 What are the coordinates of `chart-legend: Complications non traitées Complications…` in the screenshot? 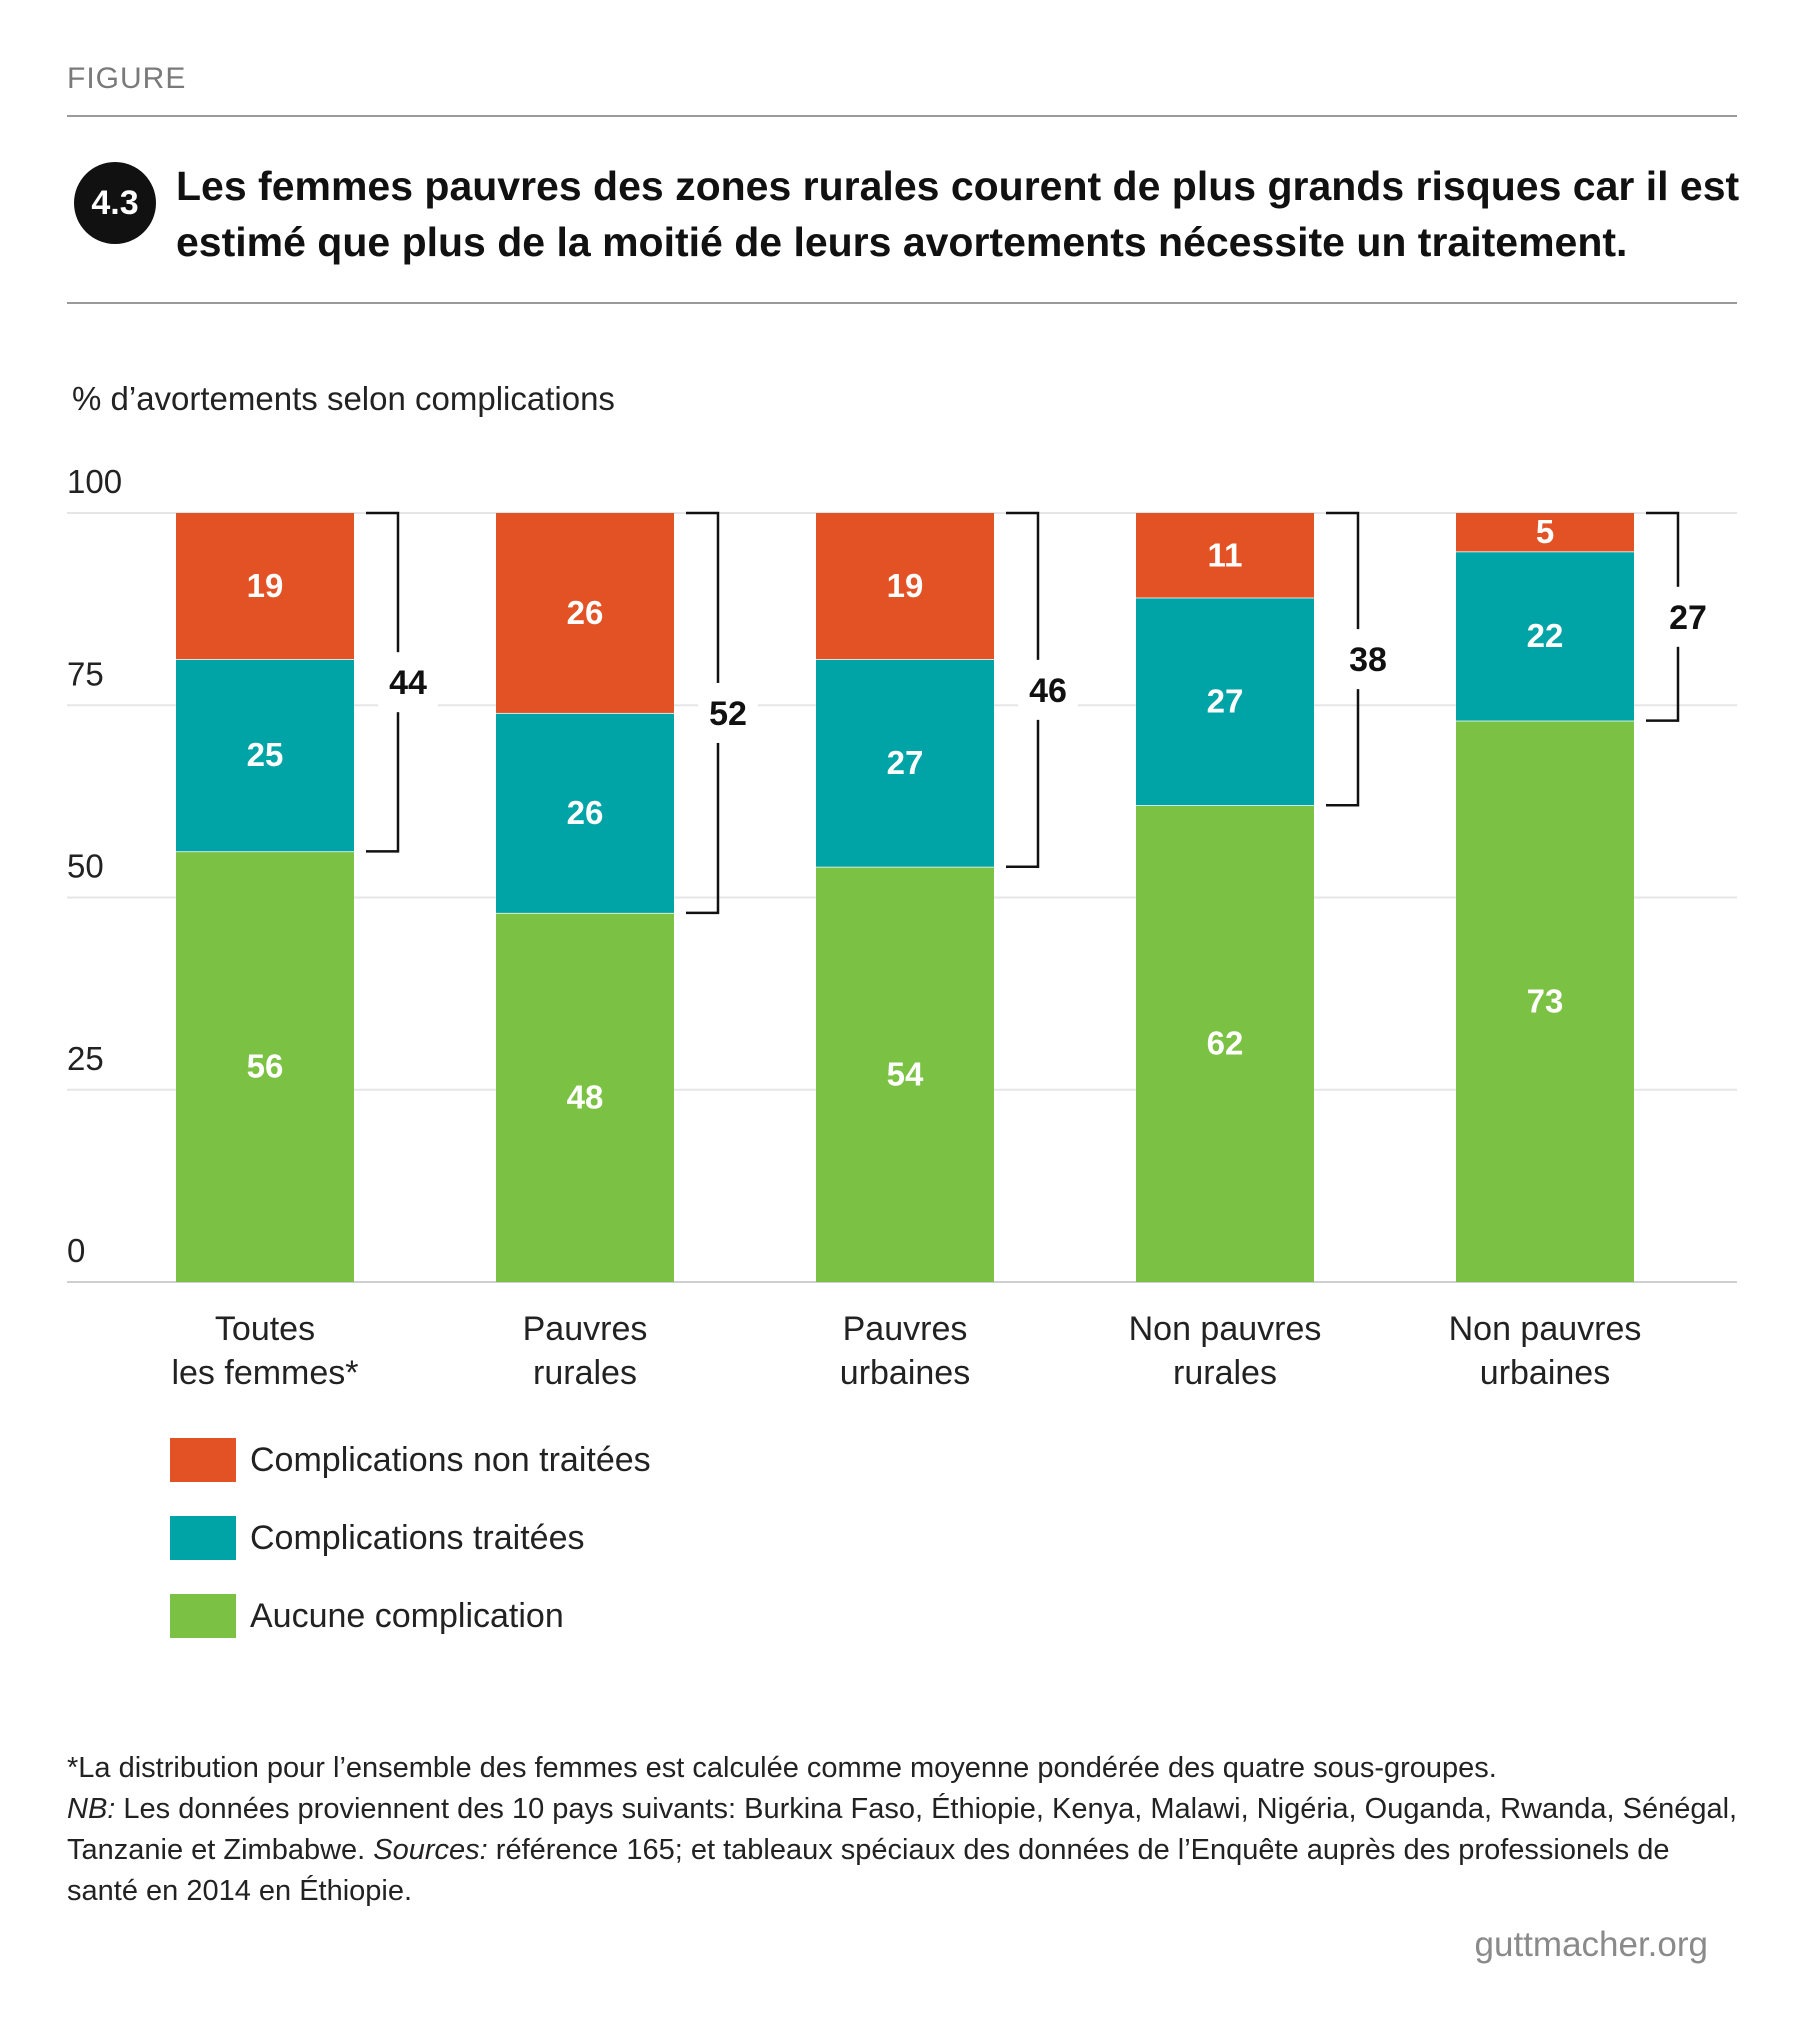 It's located at (410, 1555).